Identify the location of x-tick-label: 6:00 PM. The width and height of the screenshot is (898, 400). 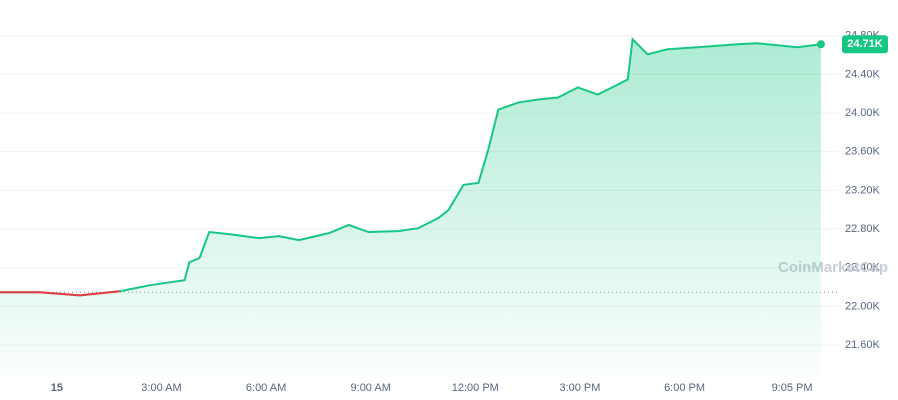
(684, 388).